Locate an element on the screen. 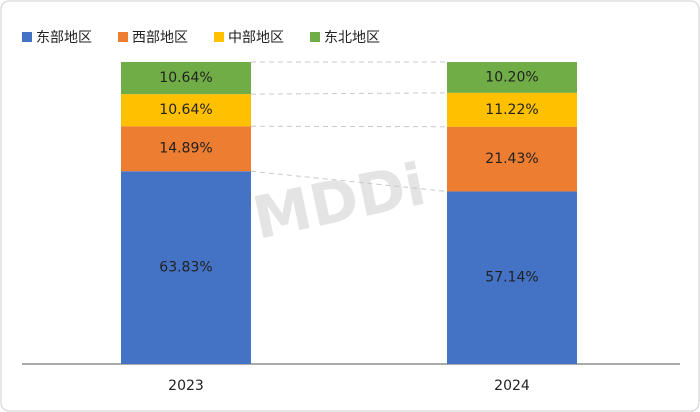 This screenshot has height=412, width=700. value-label: 14.89% is located at coordinates (185, 149).